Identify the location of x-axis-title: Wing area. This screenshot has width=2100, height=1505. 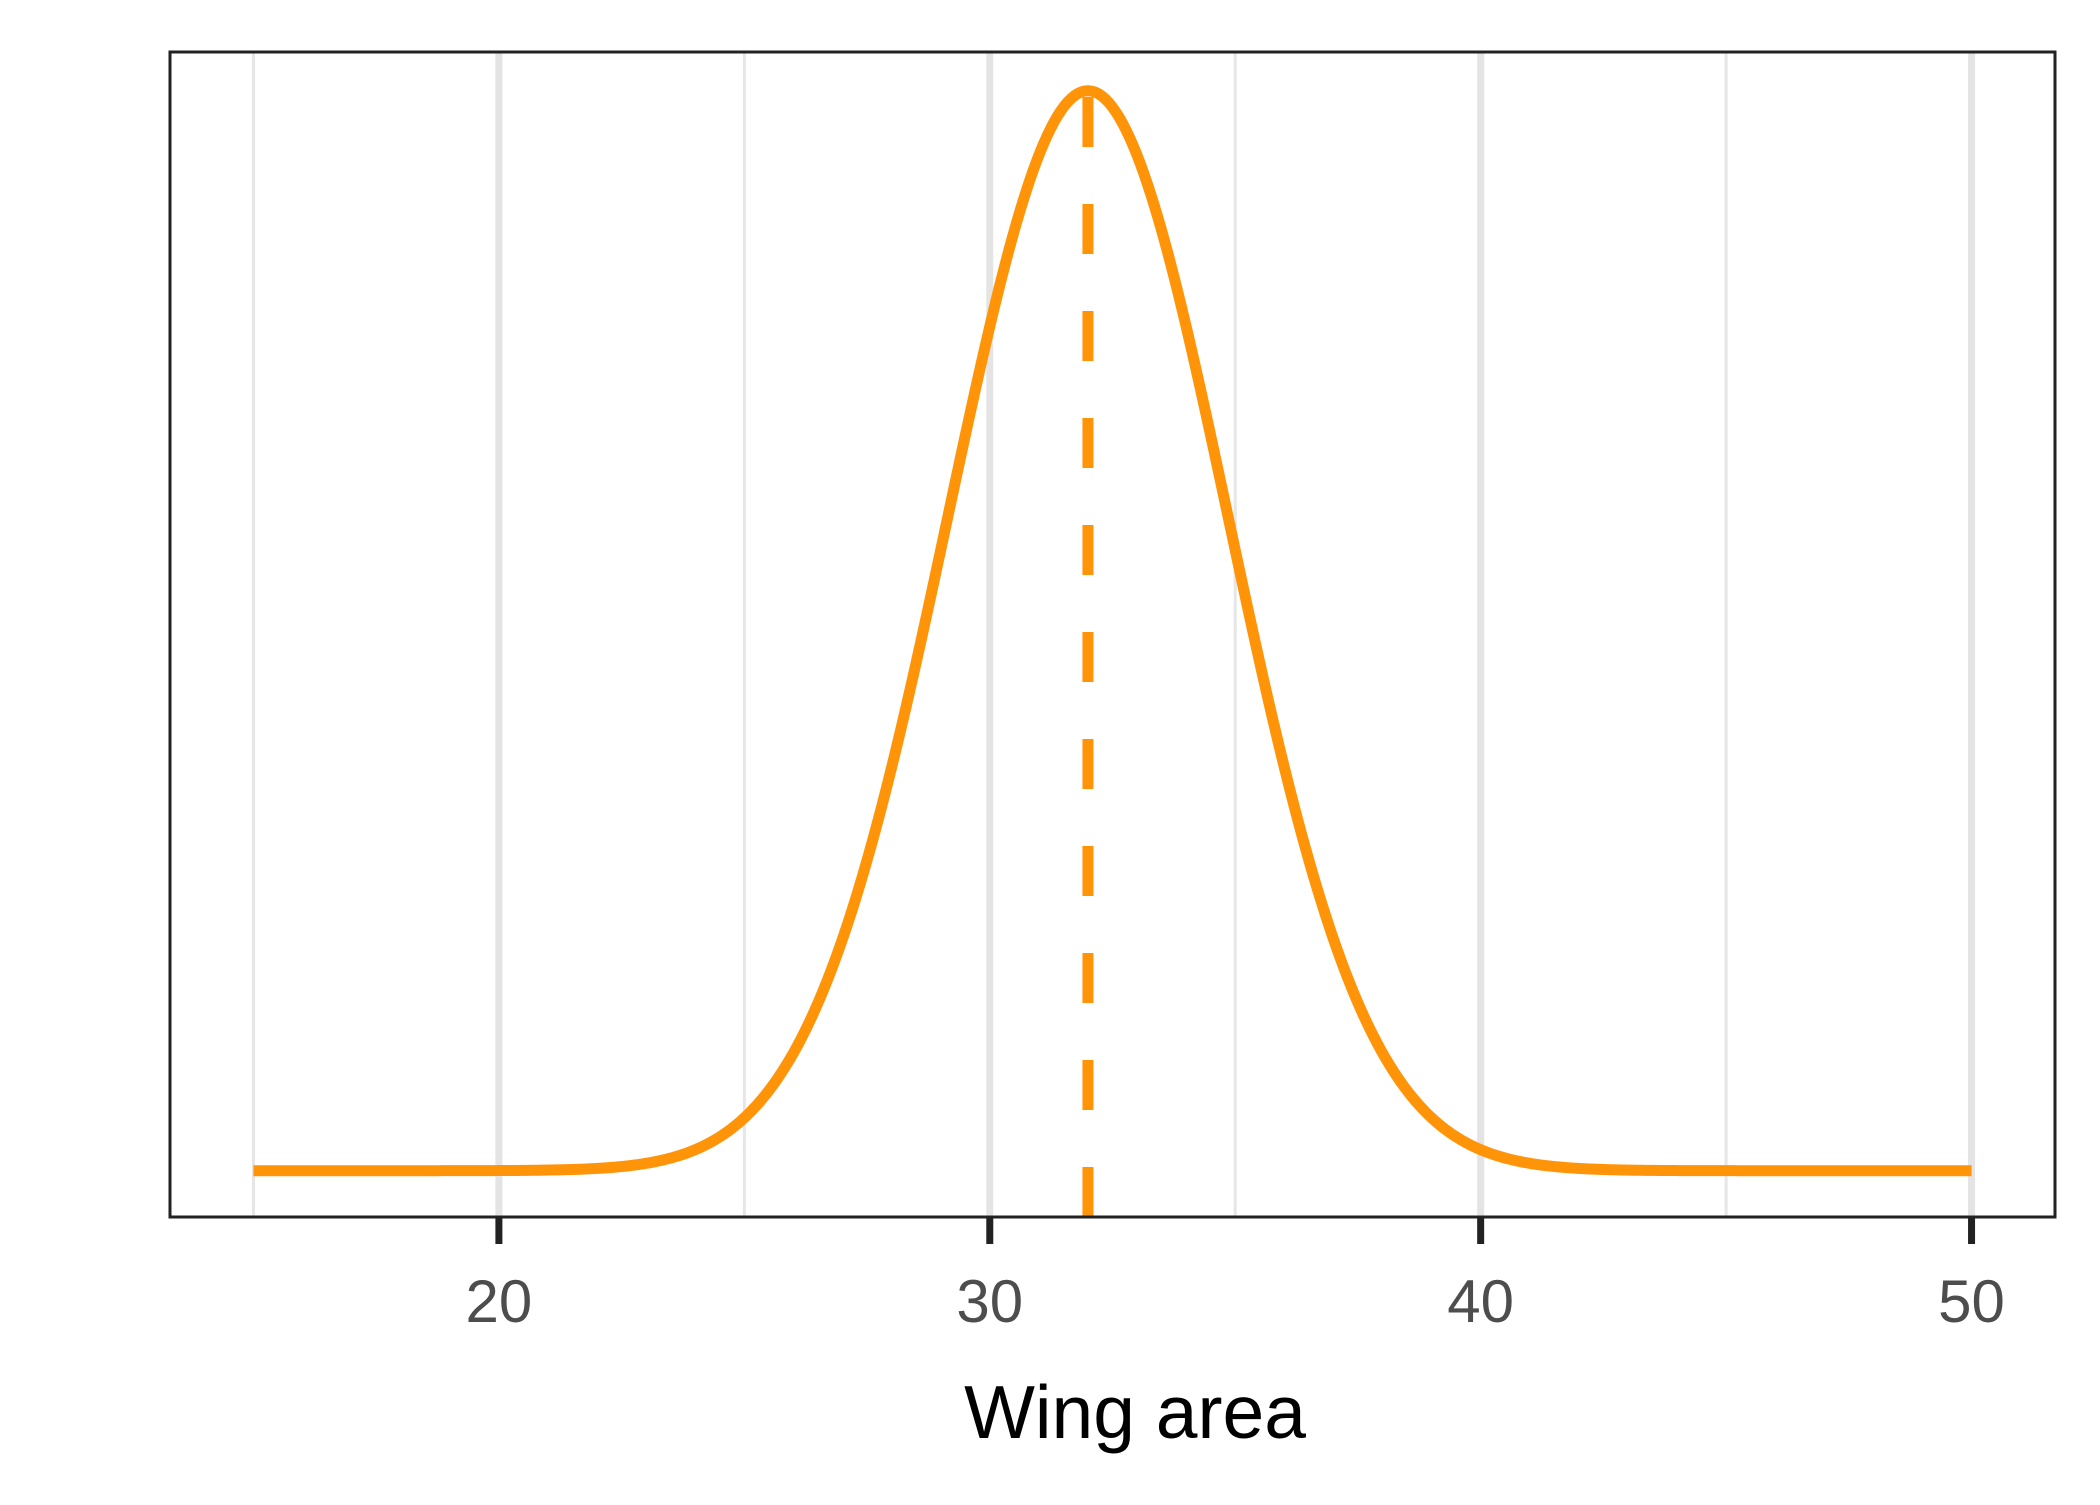
(1135, 1412).